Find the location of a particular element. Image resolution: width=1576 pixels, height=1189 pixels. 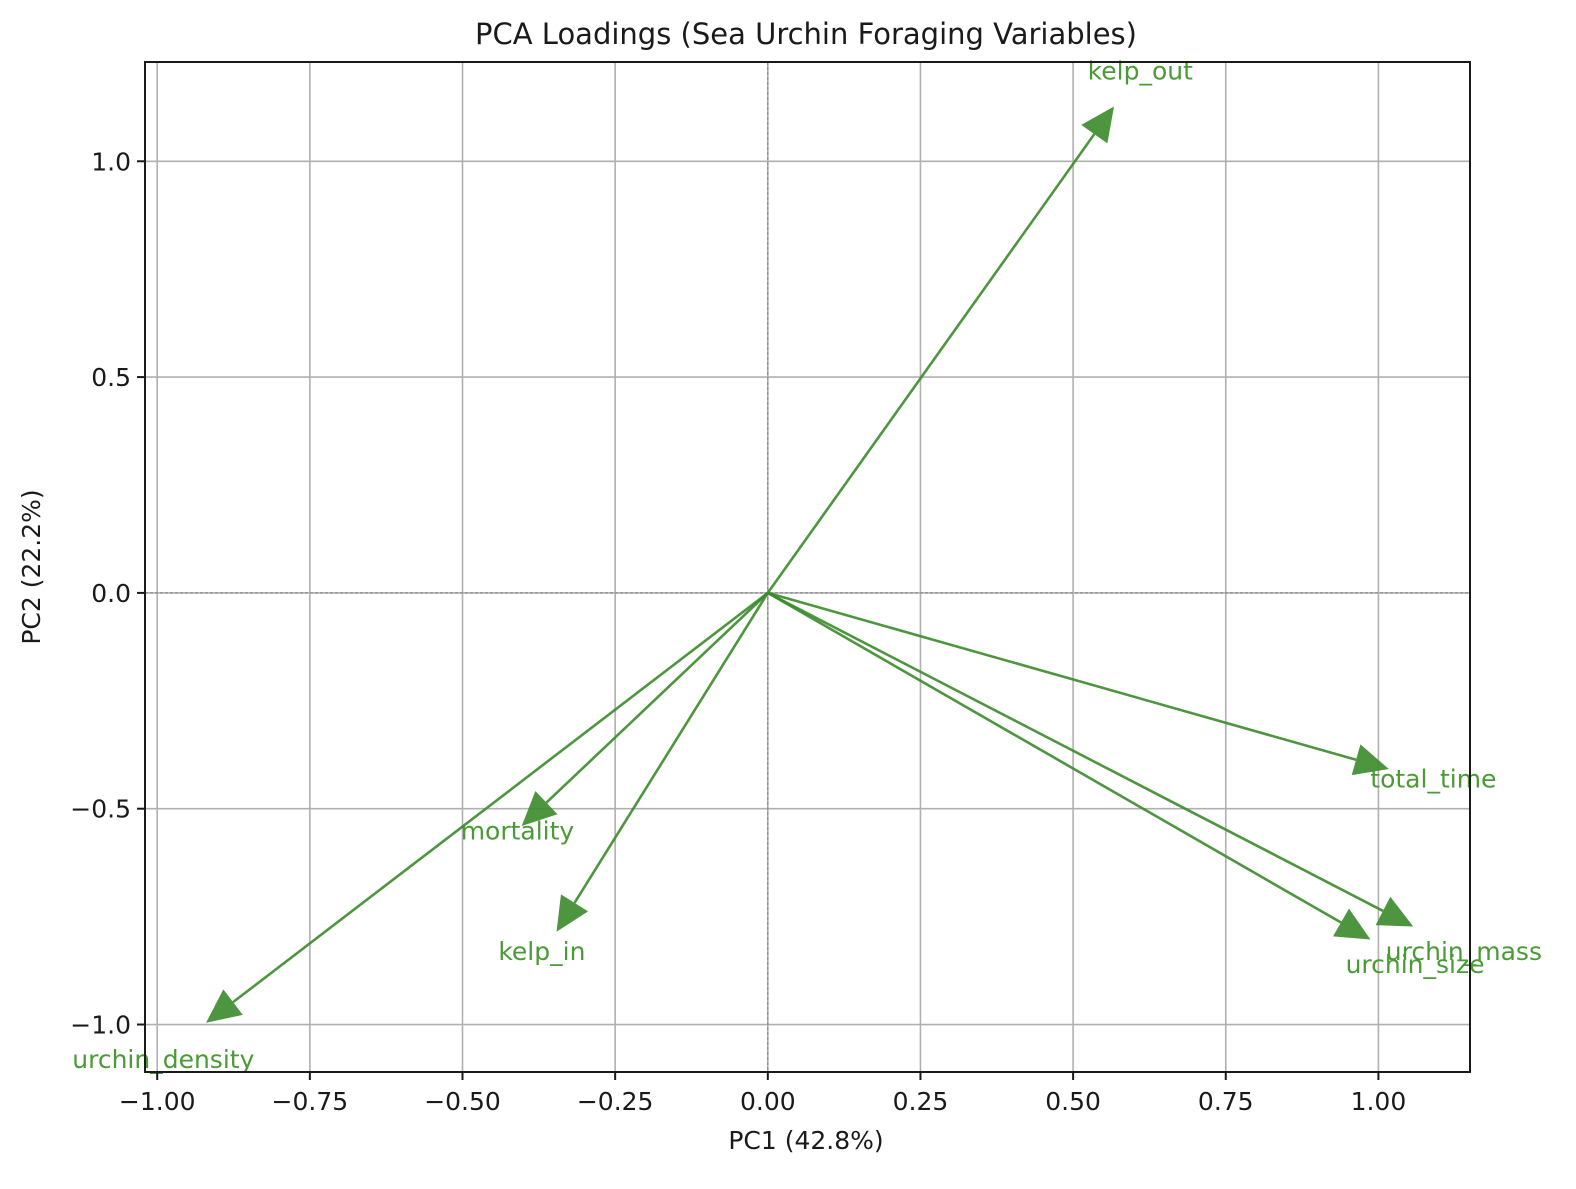

y-tick-label: 1.0 is located at coordinates (111, 161).